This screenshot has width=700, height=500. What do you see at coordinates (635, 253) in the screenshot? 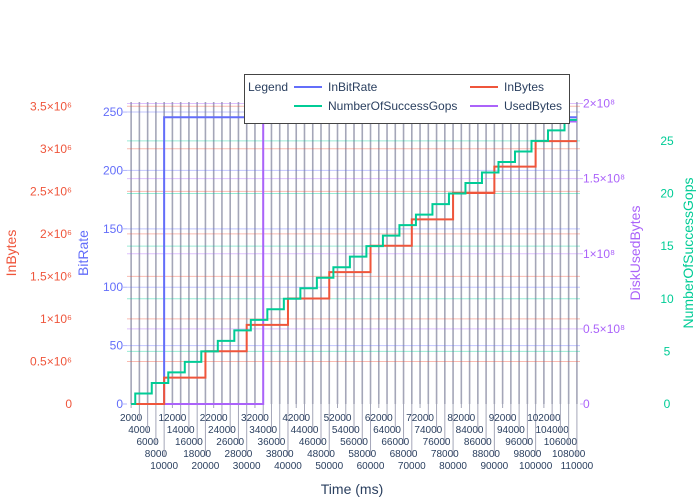
I see `disk-axis-title: DiskUsedBytes` at bounding box center [635, 253].